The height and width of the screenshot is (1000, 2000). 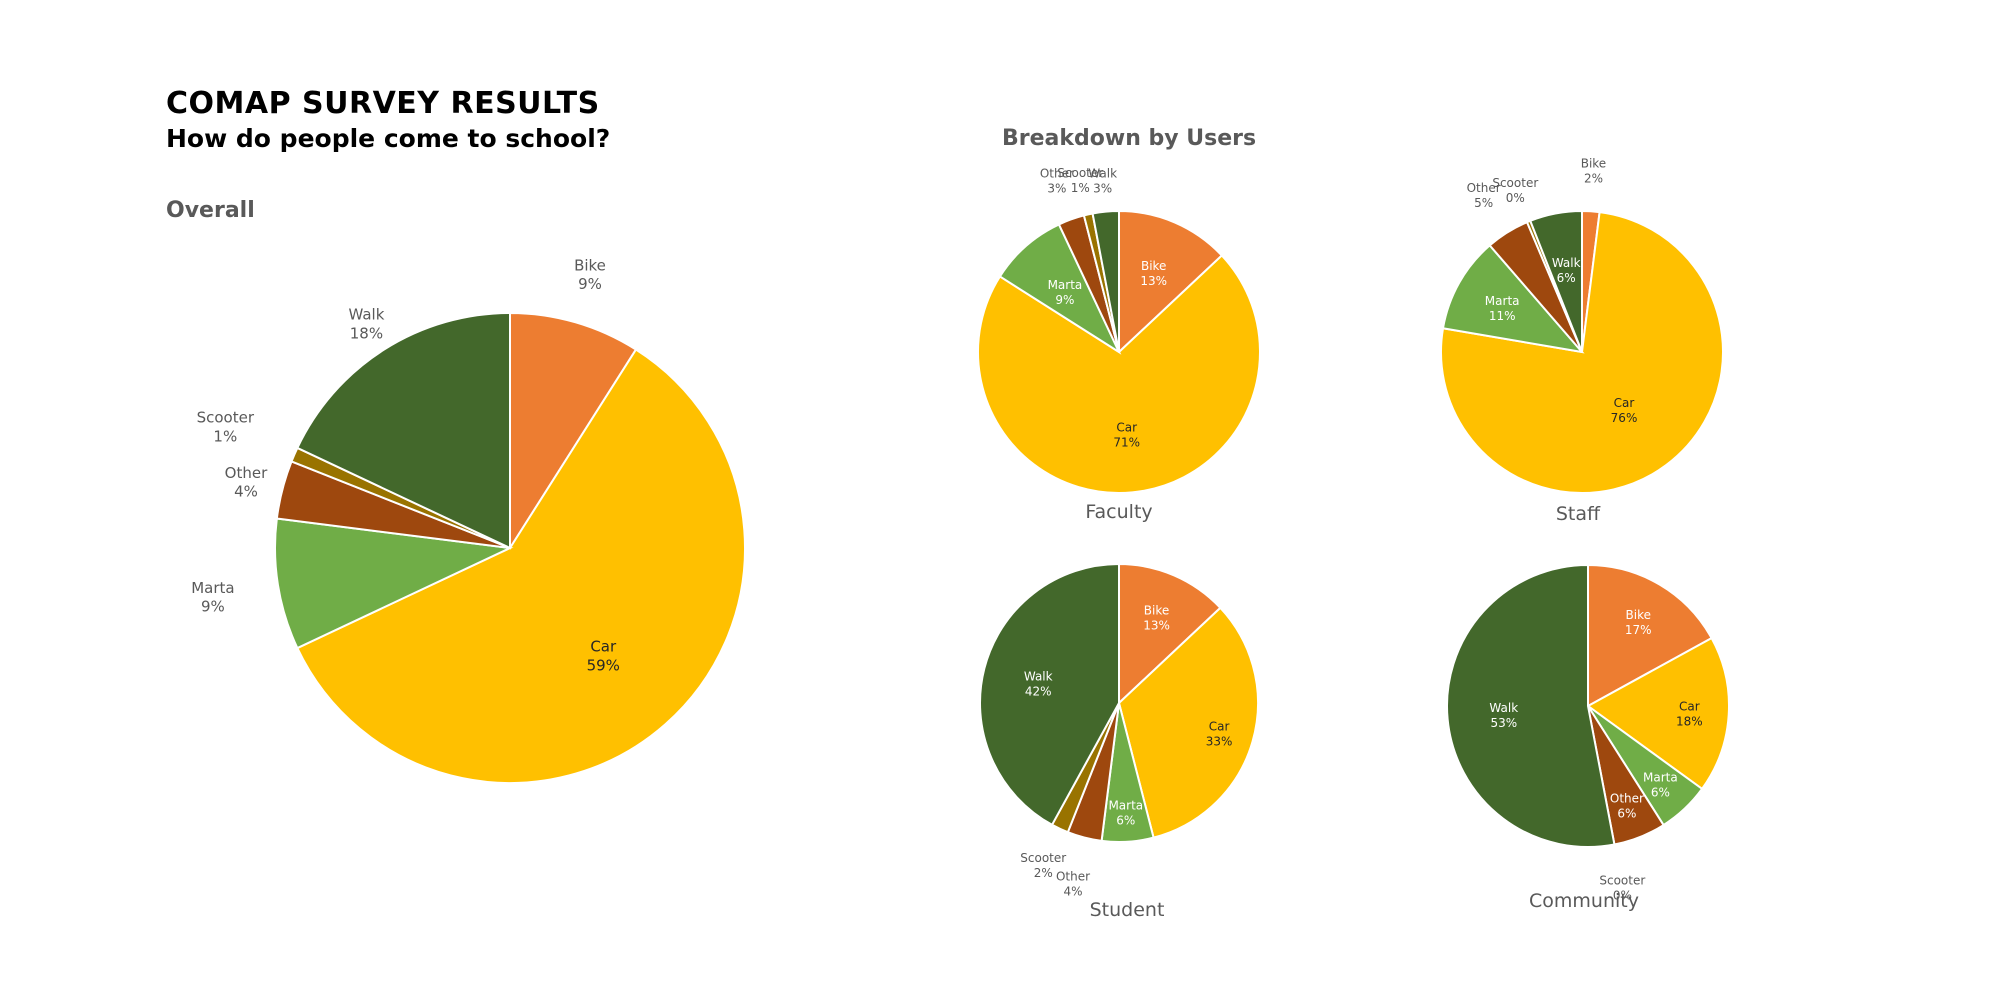 What do you see at coordinates (1105, 281) in the screenshot?
I see `slice-faculty-walk` at bounding box center [1105, 281].